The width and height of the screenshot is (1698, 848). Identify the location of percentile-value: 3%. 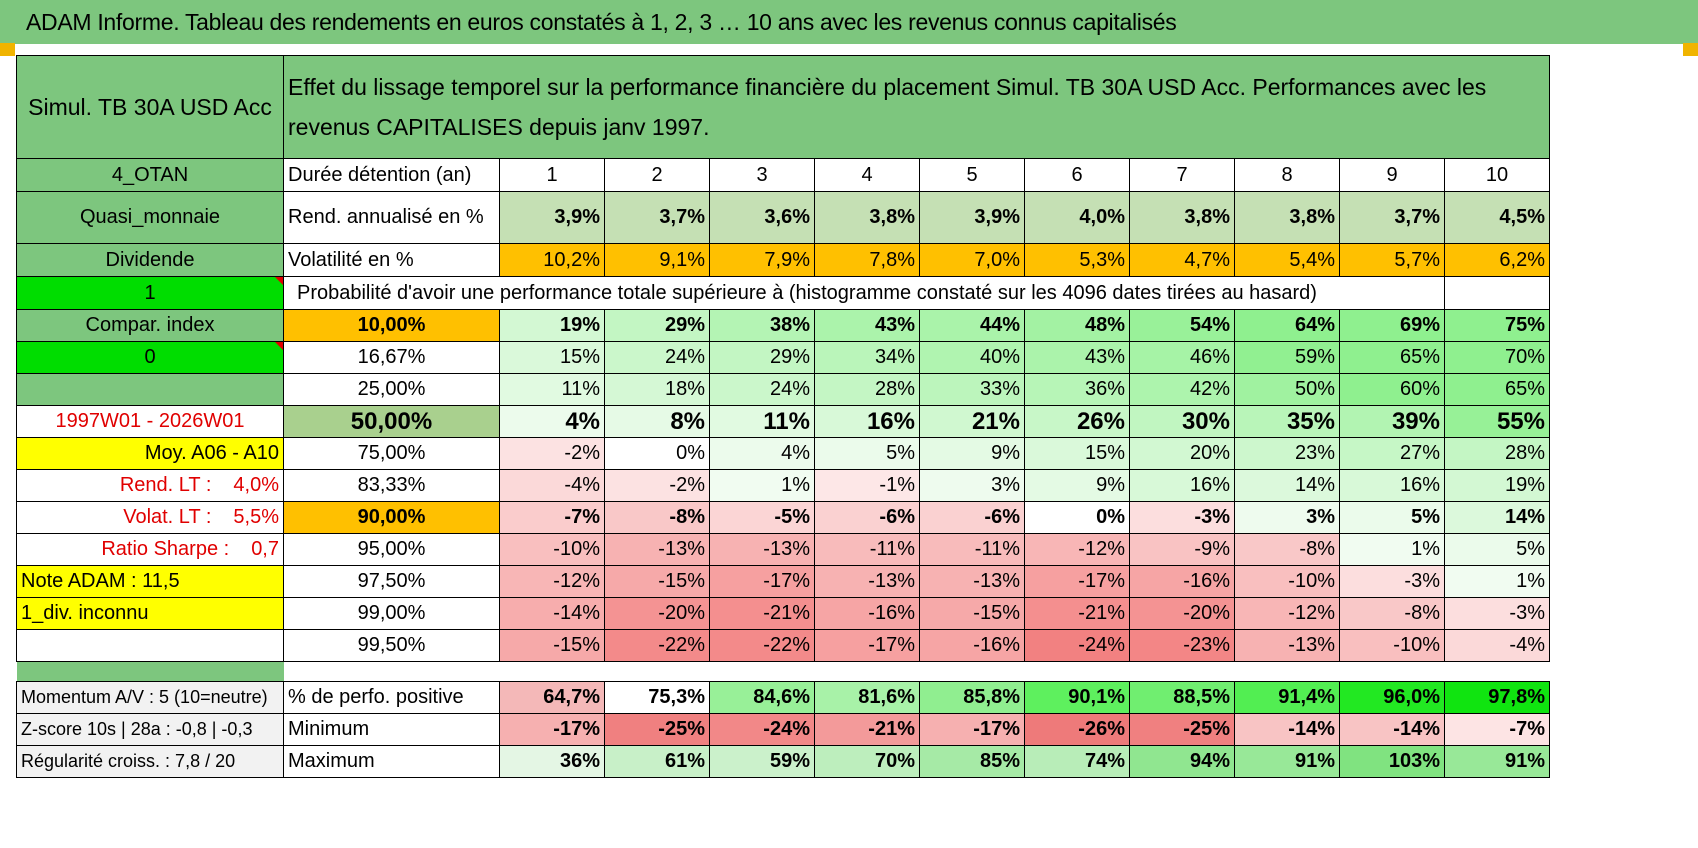
(1287, 517).